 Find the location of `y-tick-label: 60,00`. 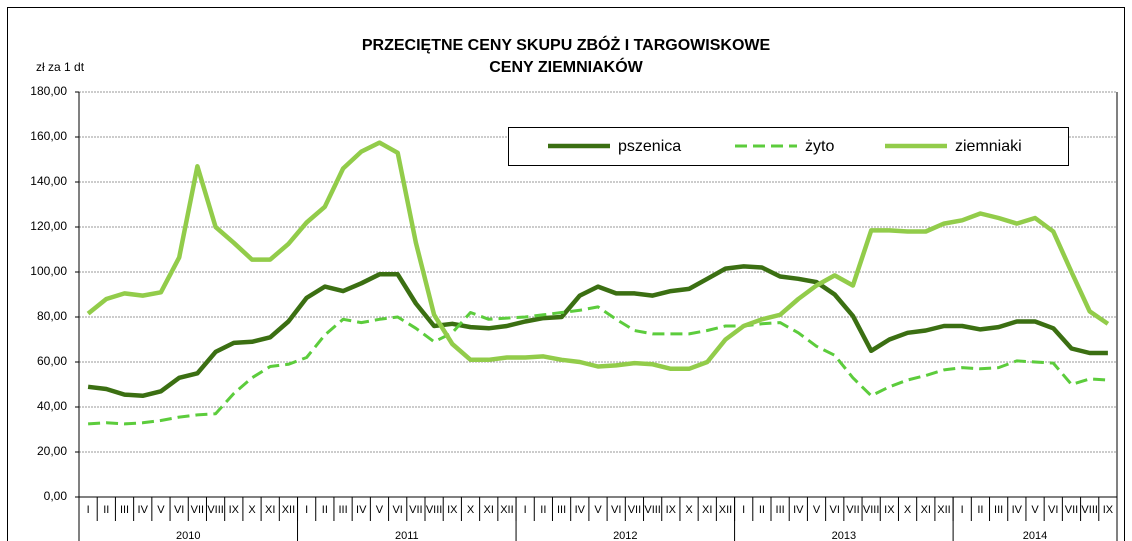

y-tick-label: 60,00 is located at coordinates (52, 361).